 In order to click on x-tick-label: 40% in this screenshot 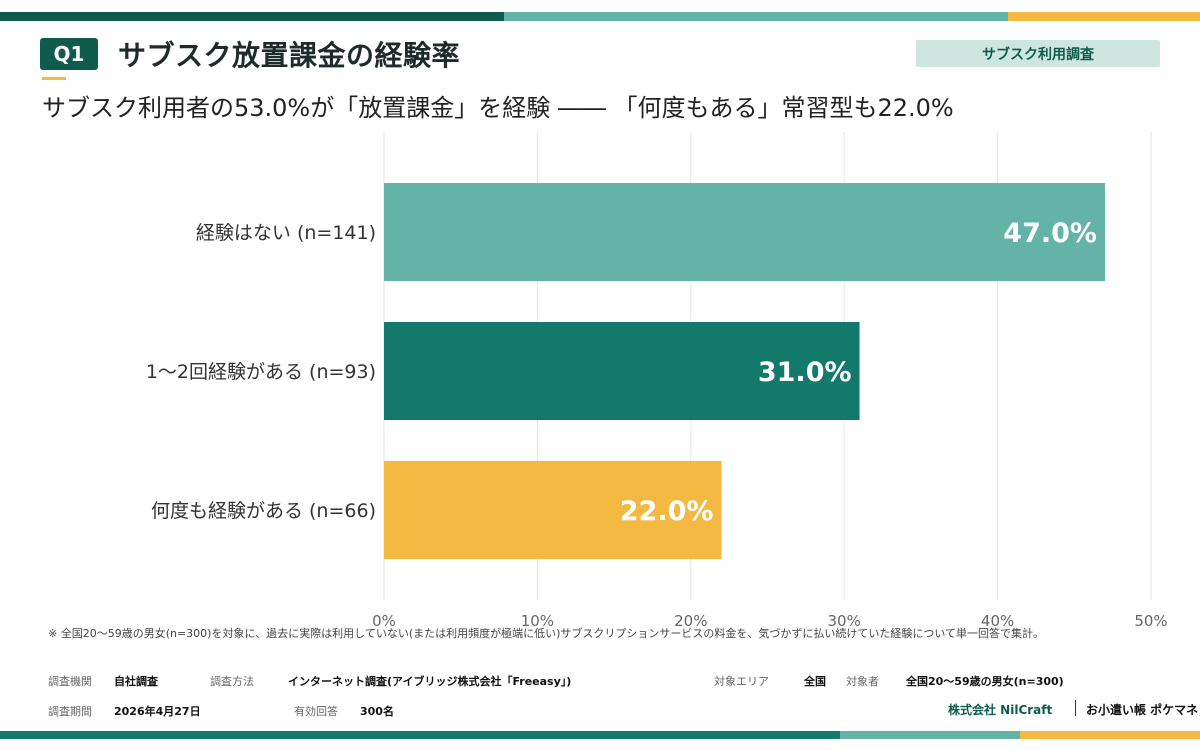, I will do `click(997, 621)`.